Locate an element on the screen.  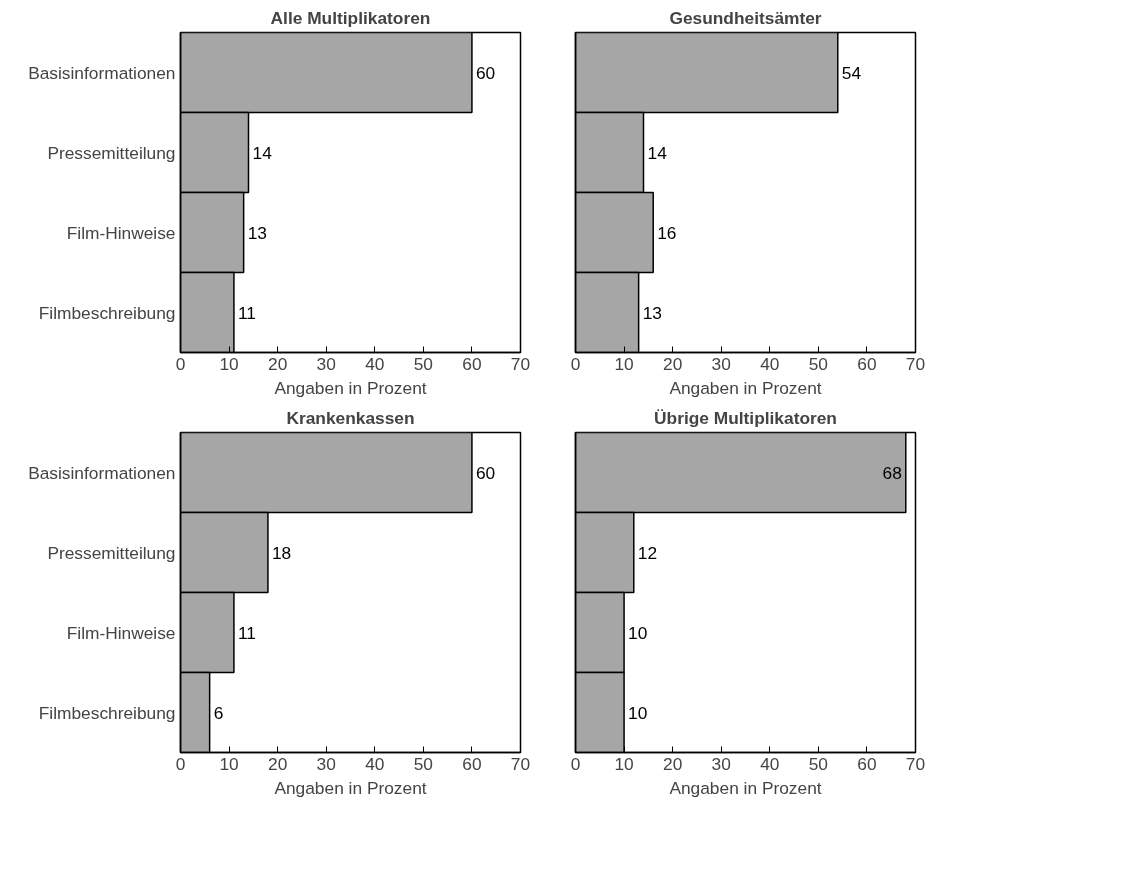
data-label: 18 is located at coordinates (281, 552).